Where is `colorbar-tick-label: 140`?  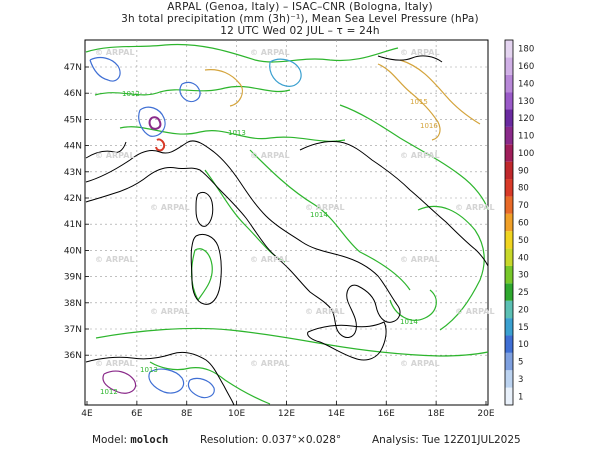
colorbar-tick-label: 140 is located at coordinates (526, 84).